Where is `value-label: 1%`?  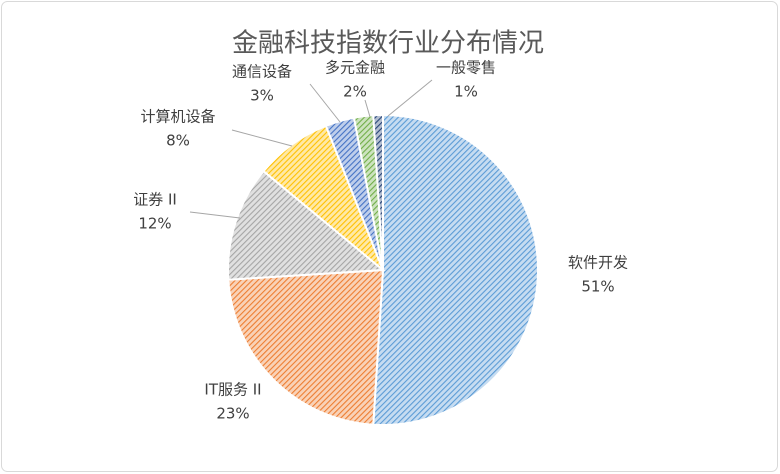
value-label: 1% is located at coordinates (466, 92).